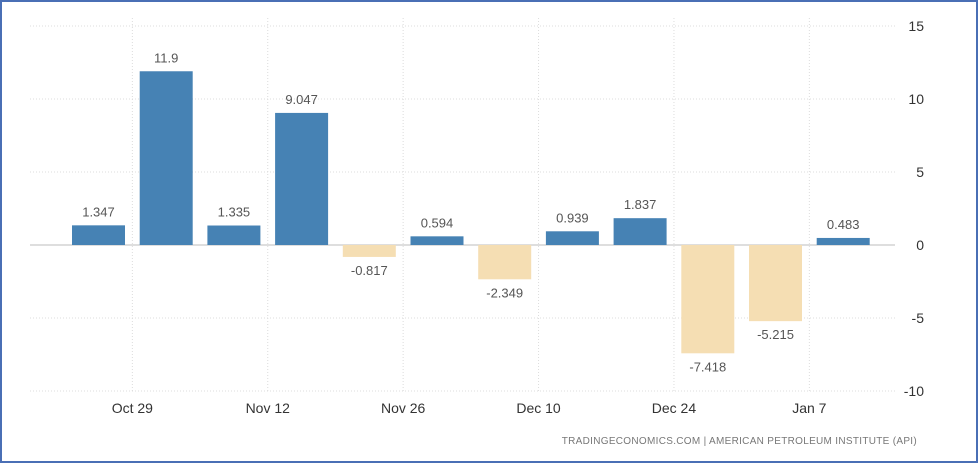 The image size is (978, 463). What do you see at coordinates (843, 224) in the screenshot?
I see `data-label: 0.483` at bounding box center [843, 224].